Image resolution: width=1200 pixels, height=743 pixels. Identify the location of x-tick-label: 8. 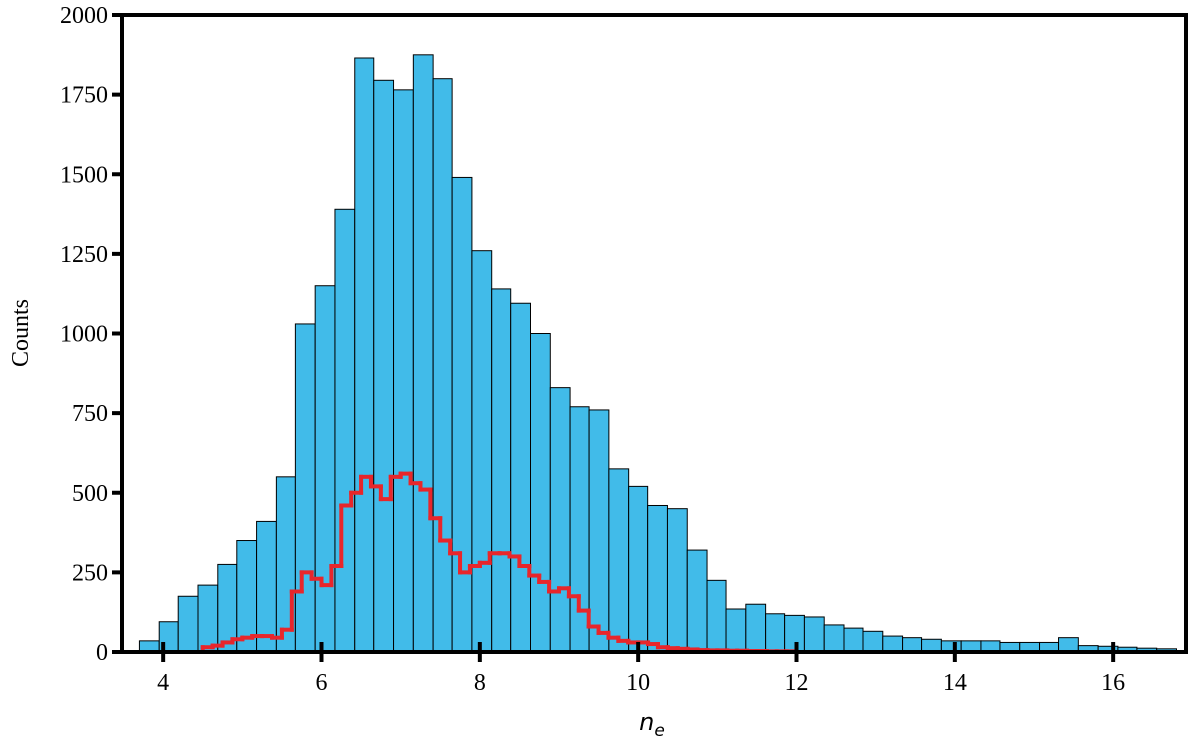
(480, 683).